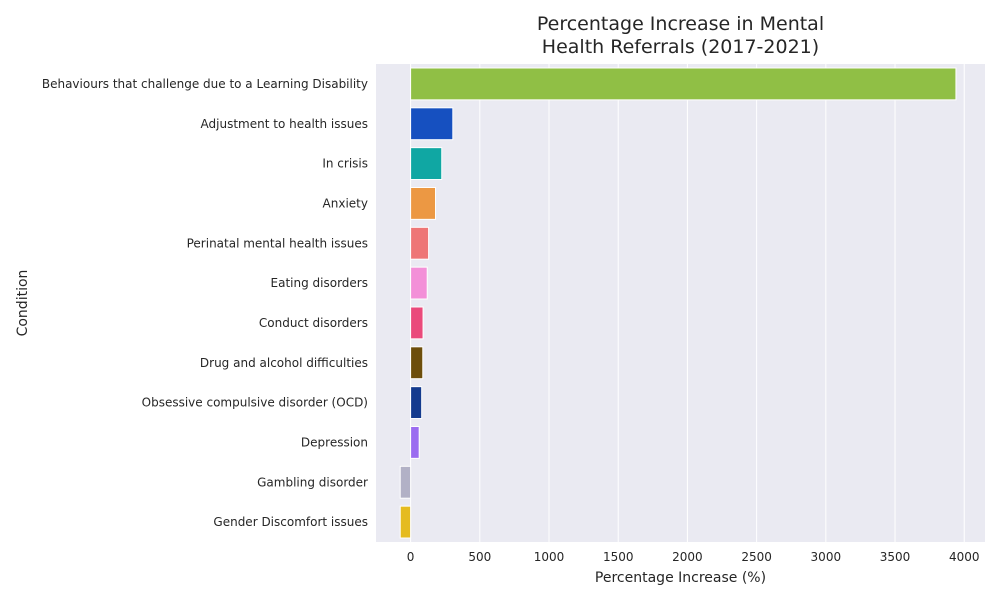 The width and height of the screenshot is (1000, 604). I want to click on y-tick-label: Gambling disorder, so click(312, 482).